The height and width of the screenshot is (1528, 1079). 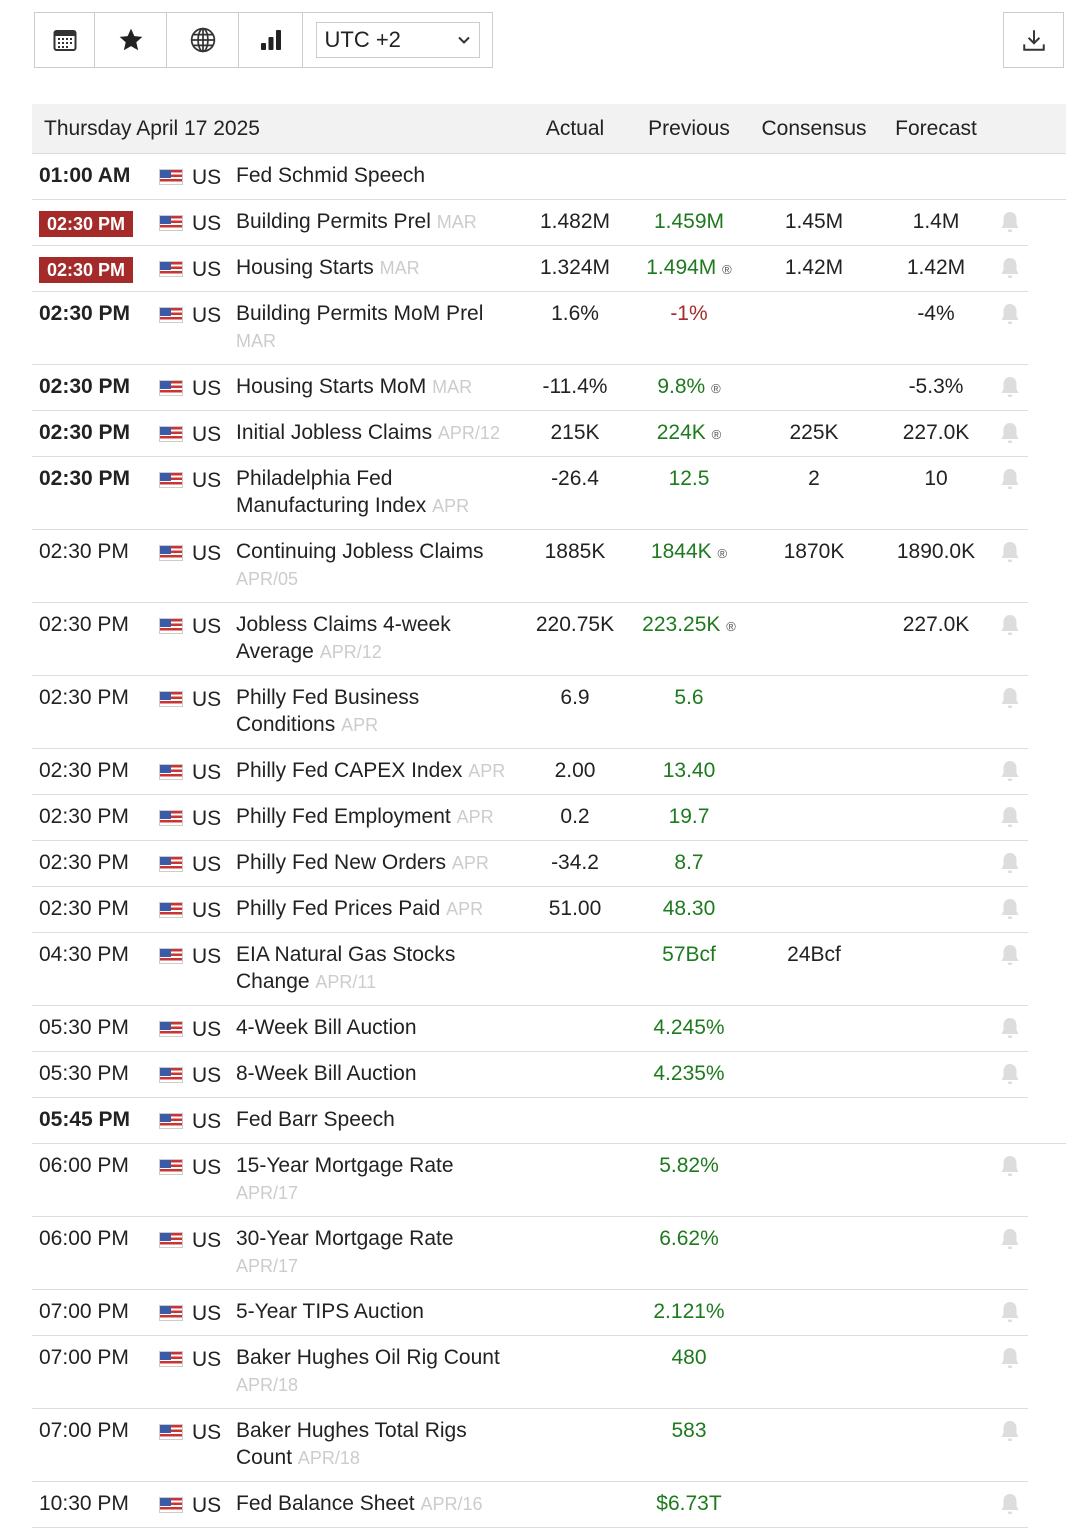 I want to click on event-name: Fed Barr Speech, so click(x=315, y=1119).